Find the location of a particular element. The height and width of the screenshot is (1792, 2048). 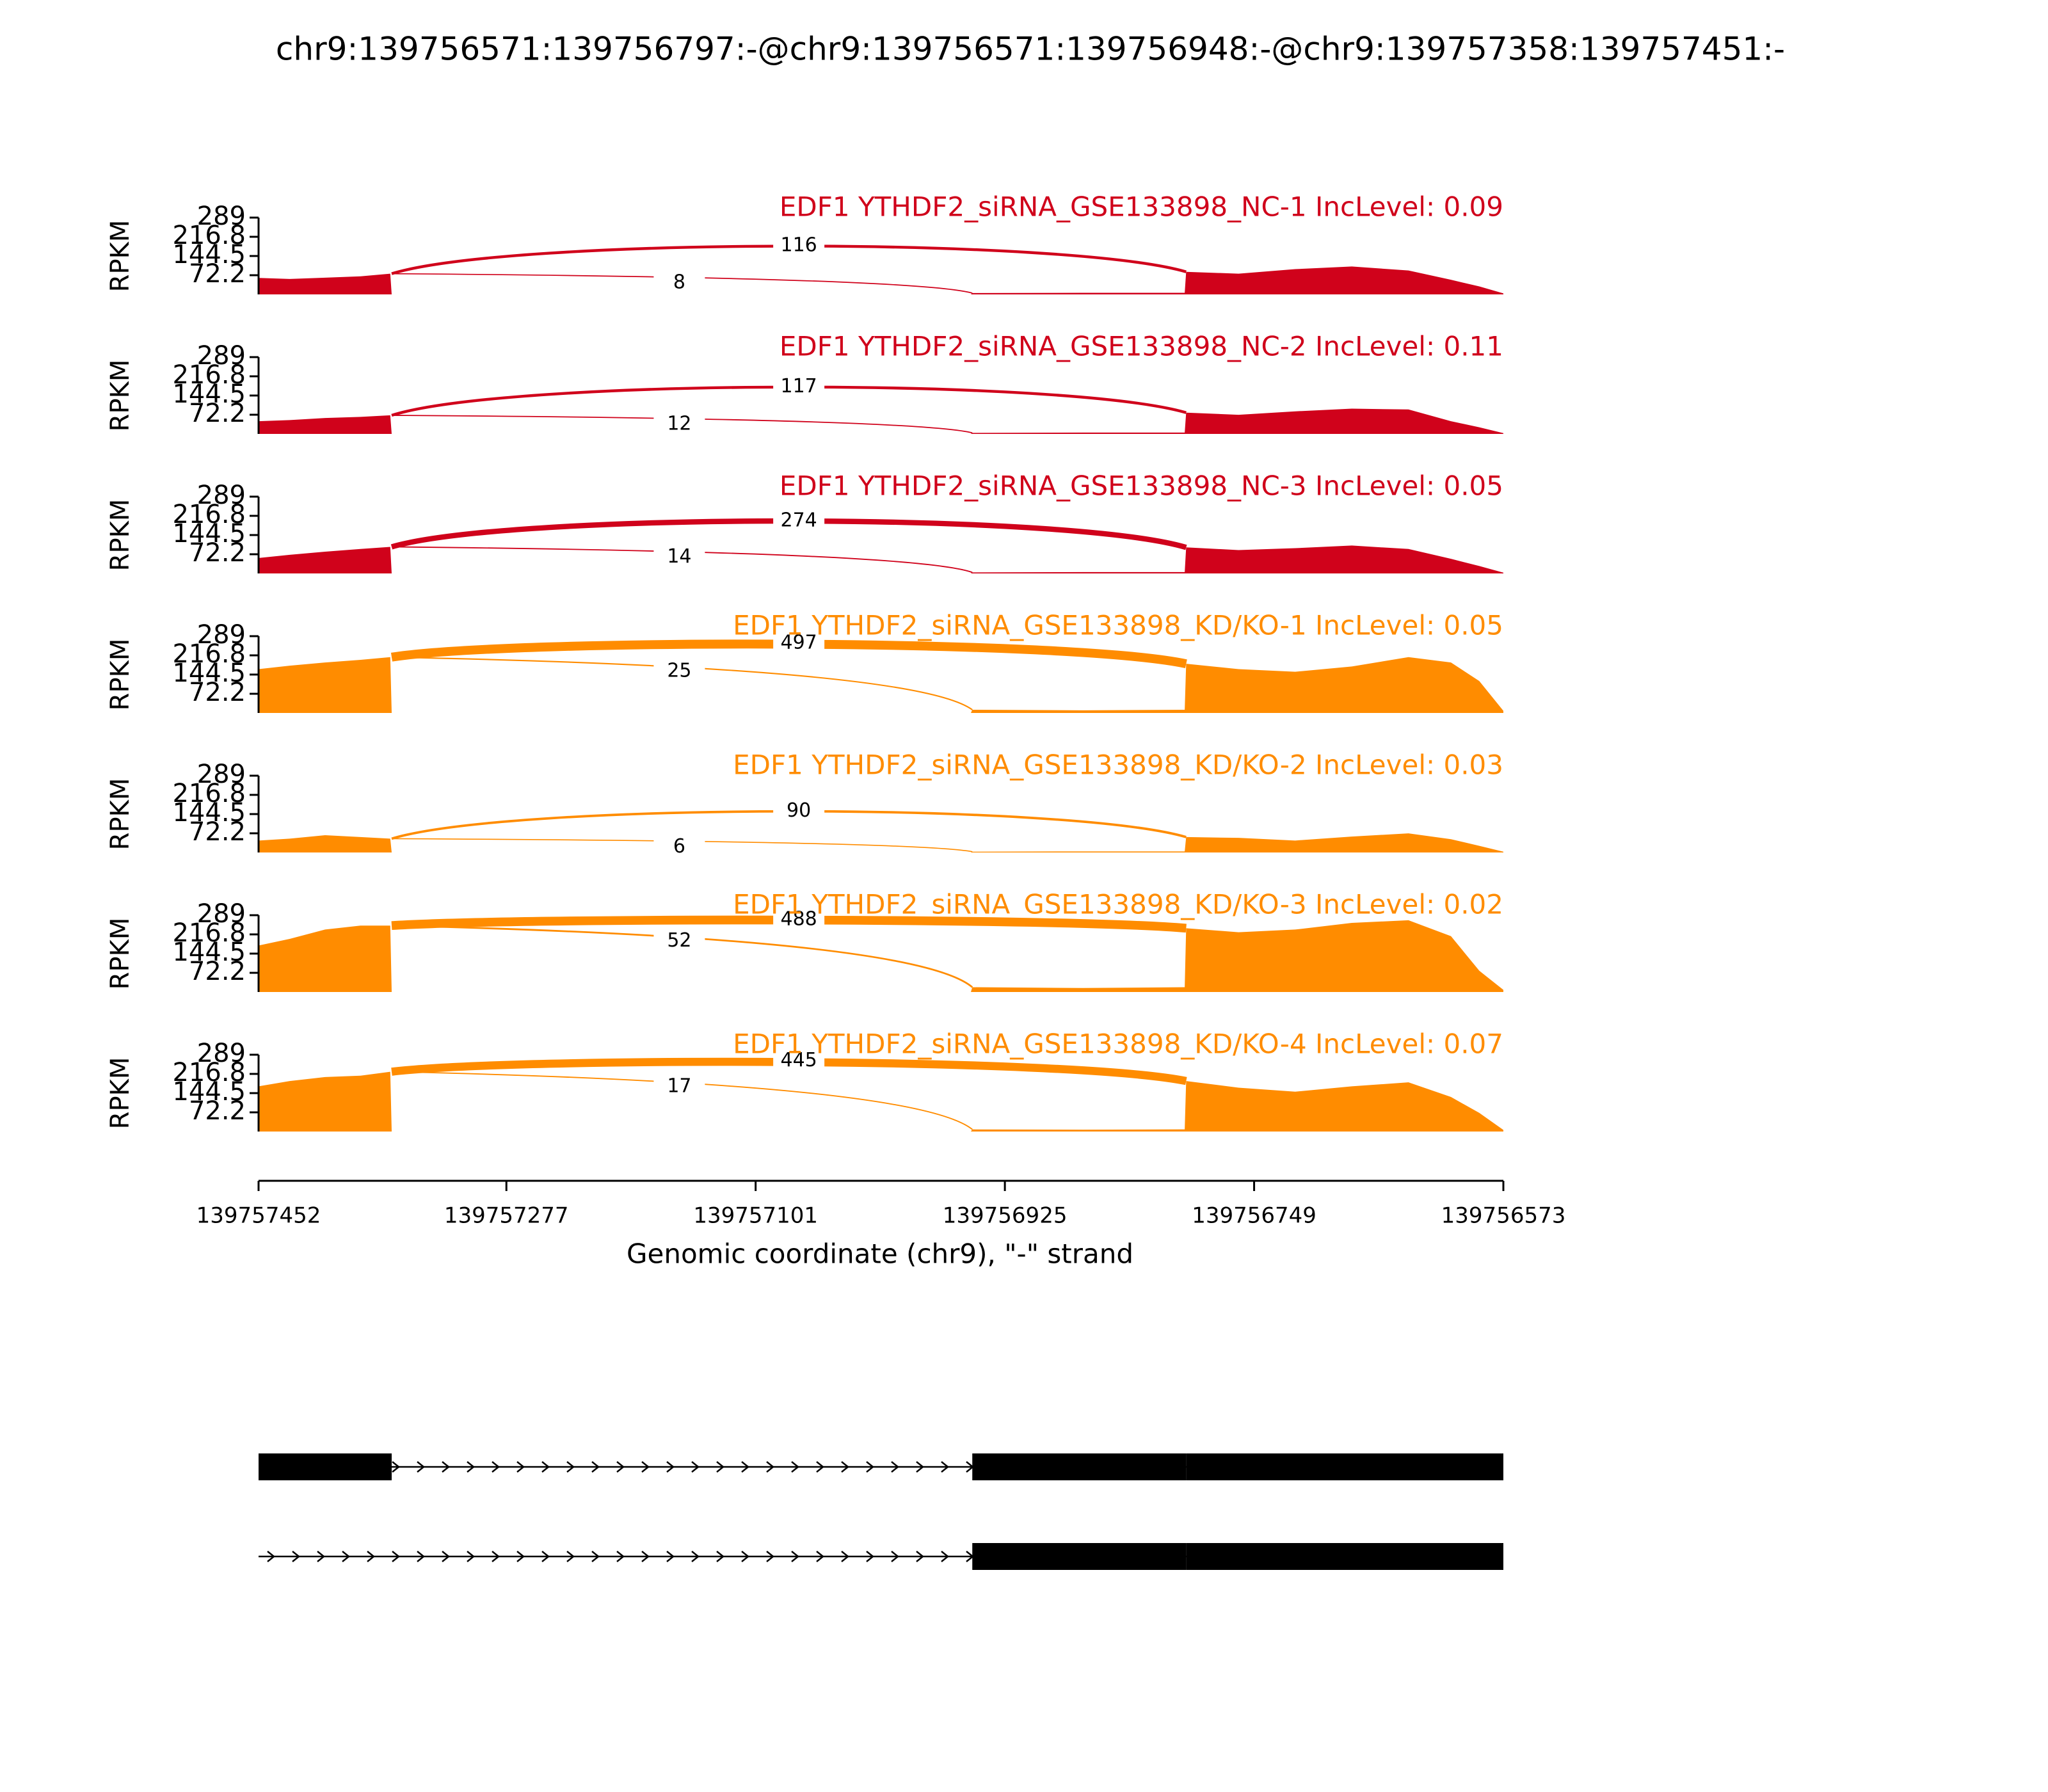

junction-label: 6 is located at coordinates (679, 846).